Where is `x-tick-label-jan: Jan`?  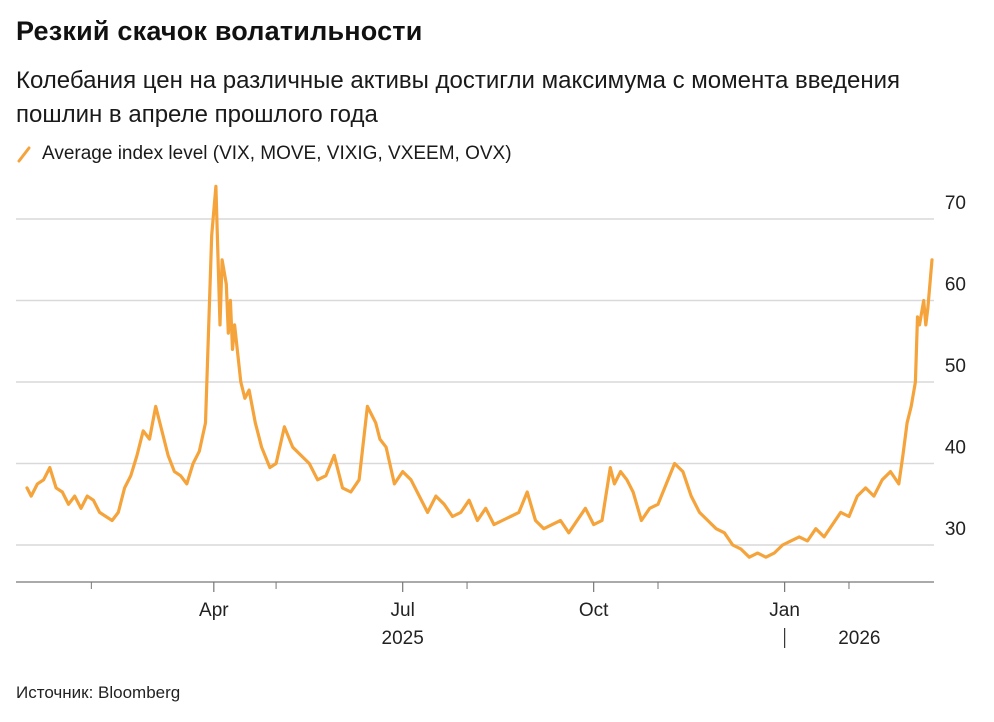
x-tick-label-jan: Jan is located at coordinates (784, 610).